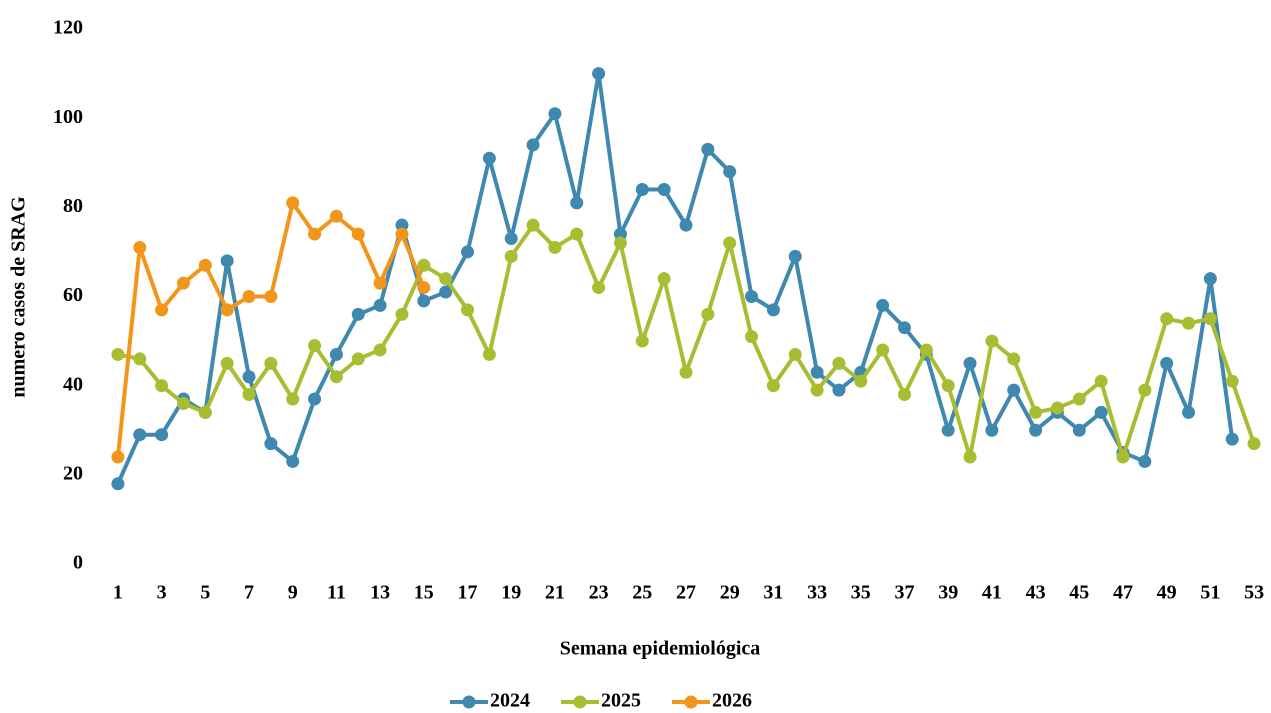  I want to click on x-tick-label: 3, so click(162, 593).